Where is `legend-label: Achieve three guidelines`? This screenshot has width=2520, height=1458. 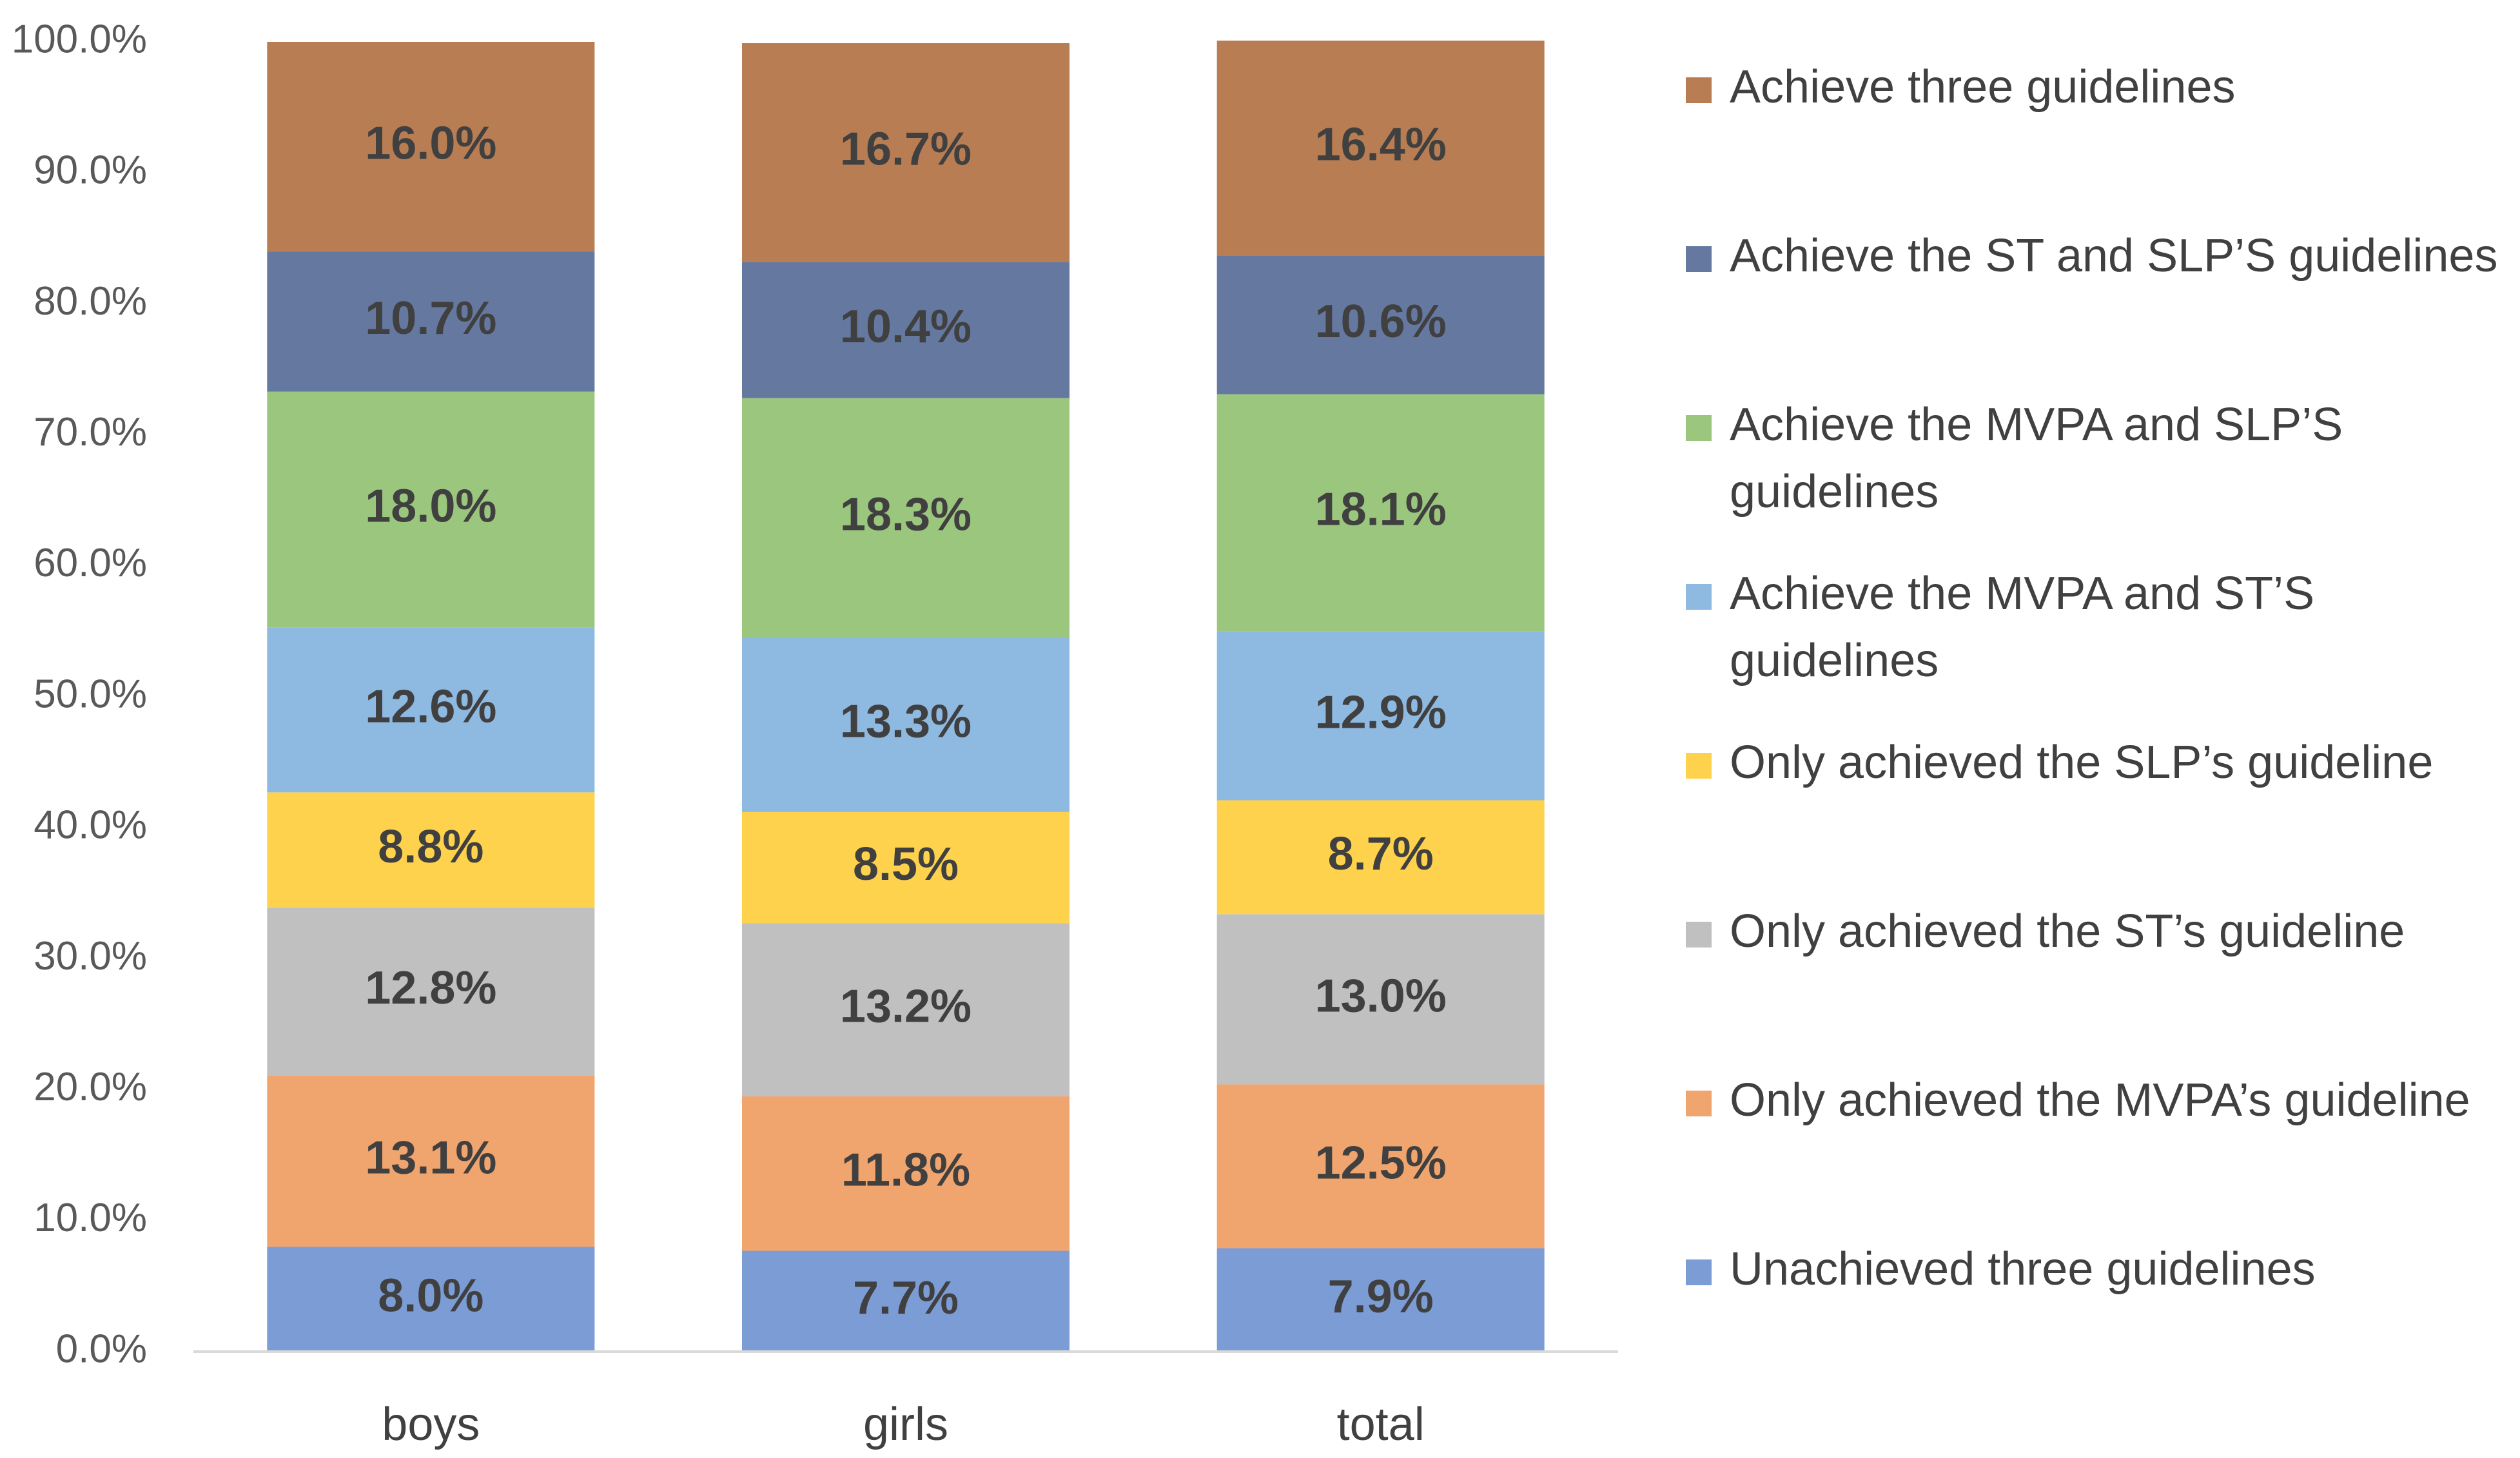
legend-label: Achieve three guidelines is located at coordinates (1983, 87).